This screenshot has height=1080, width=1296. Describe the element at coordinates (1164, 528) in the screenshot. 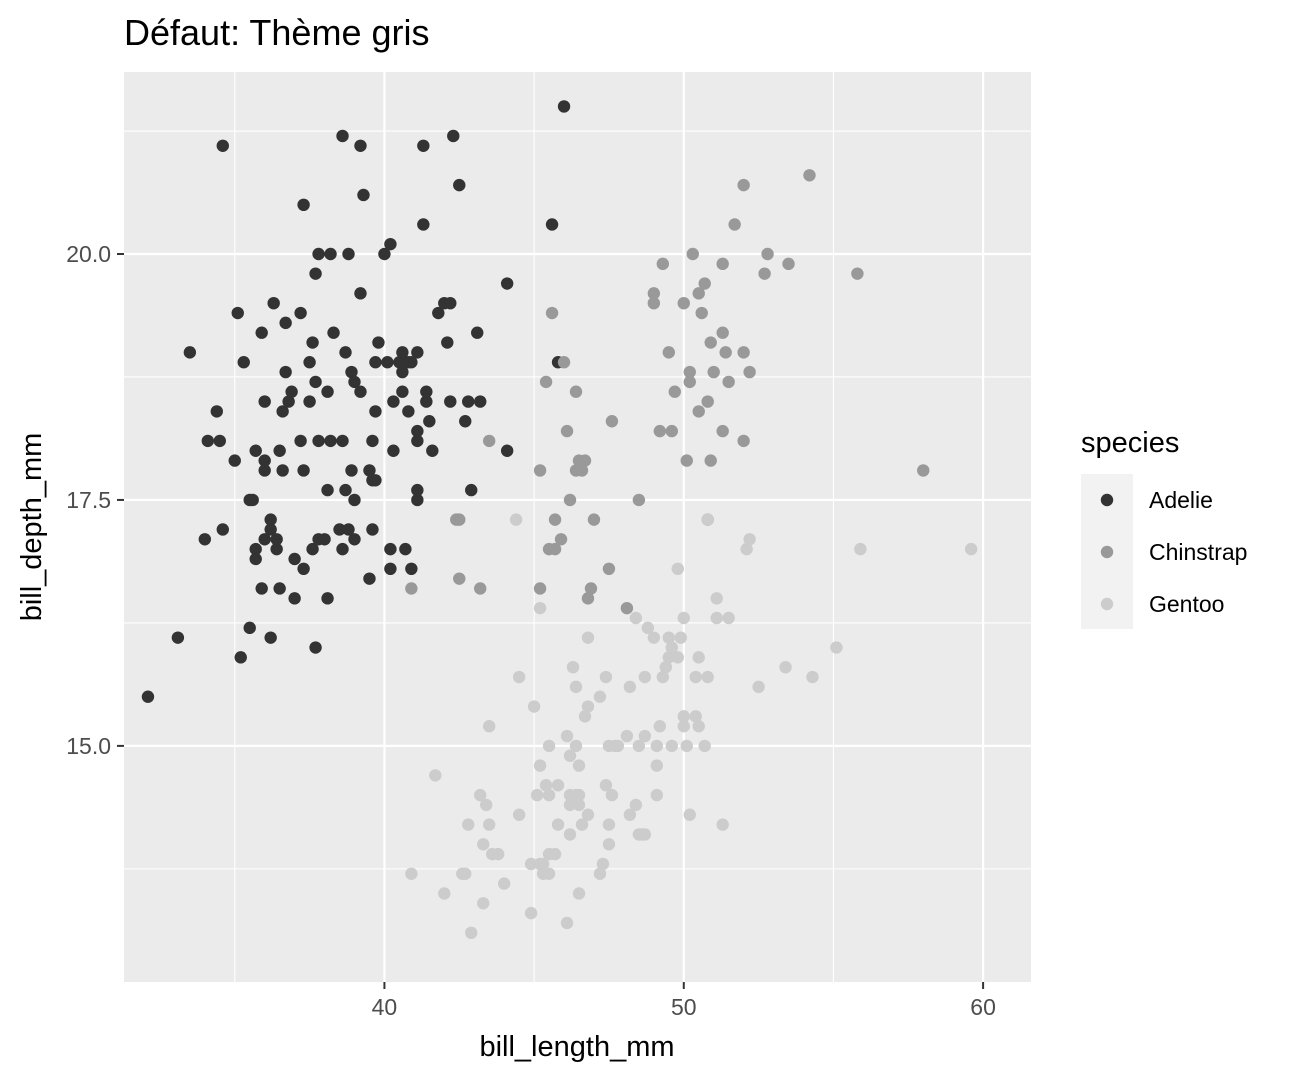

I see `legend: species Adelie Chinstrap Gentoo` at that location.